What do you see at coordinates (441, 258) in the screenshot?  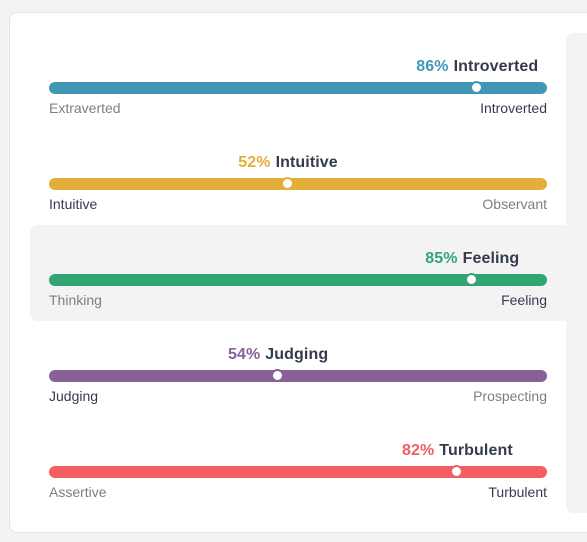 I see `trait-percent: 85%` at bounding box center [441, 258].